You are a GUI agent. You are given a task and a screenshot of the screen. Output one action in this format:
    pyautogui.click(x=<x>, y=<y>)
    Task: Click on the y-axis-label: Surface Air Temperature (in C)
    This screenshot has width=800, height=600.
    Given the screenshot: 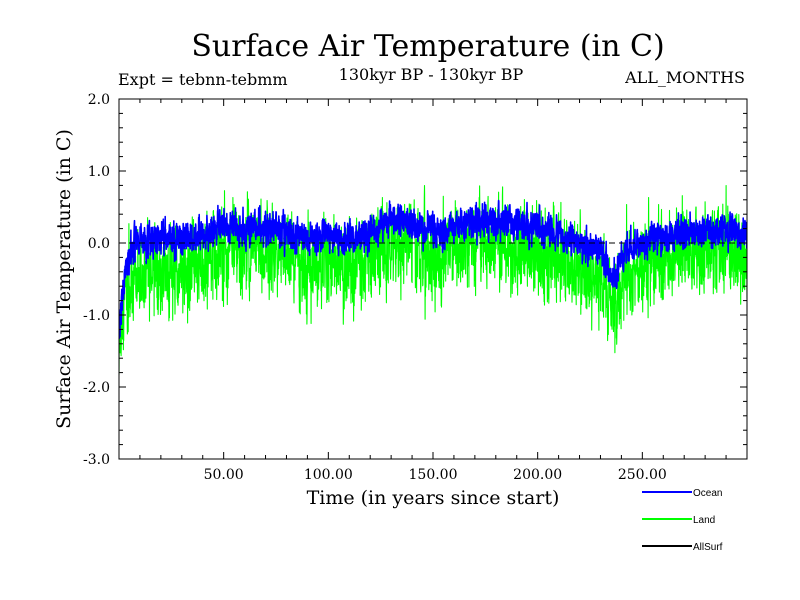 What is the action you would take?
    pyautogui.click(x=64, y=279)
    